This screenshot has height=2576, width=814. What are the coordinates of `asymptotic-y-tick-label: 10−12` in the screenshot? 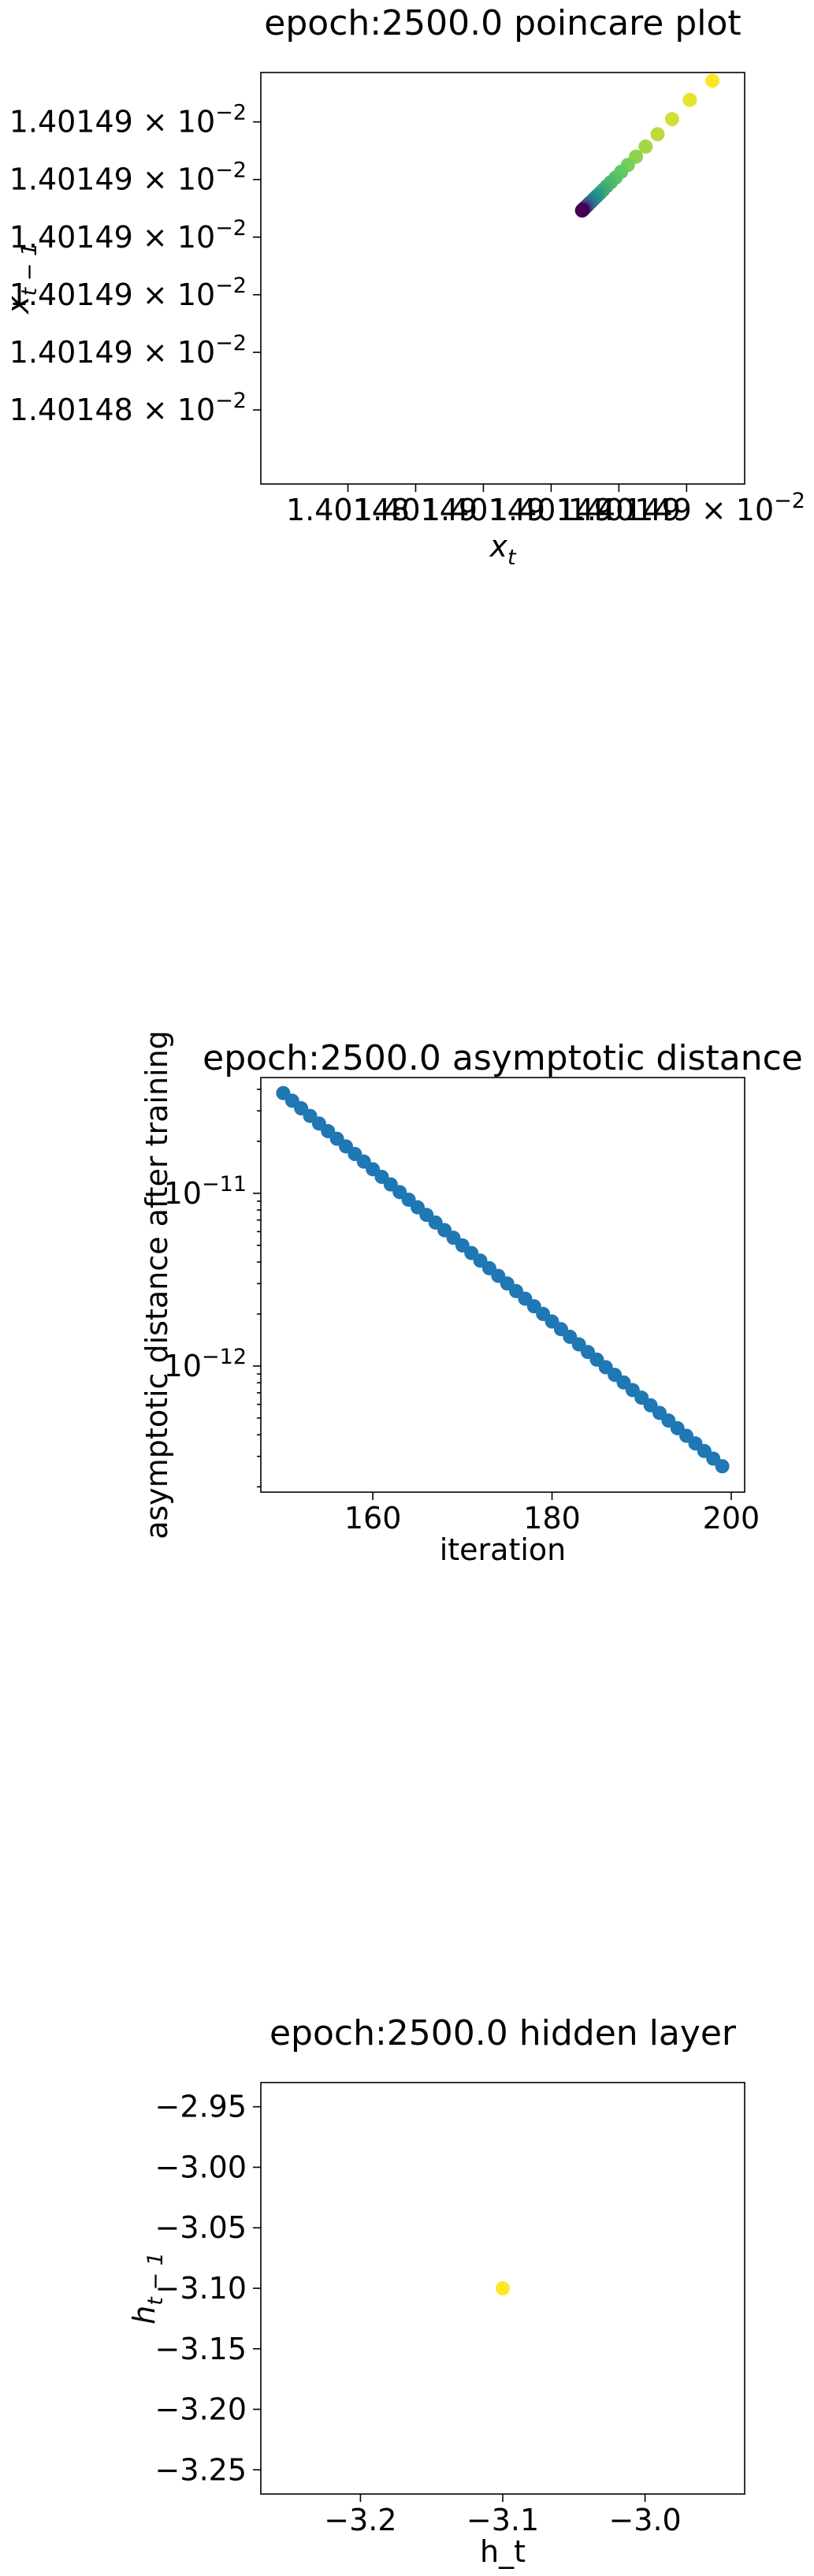 It's located at (205, 1364).